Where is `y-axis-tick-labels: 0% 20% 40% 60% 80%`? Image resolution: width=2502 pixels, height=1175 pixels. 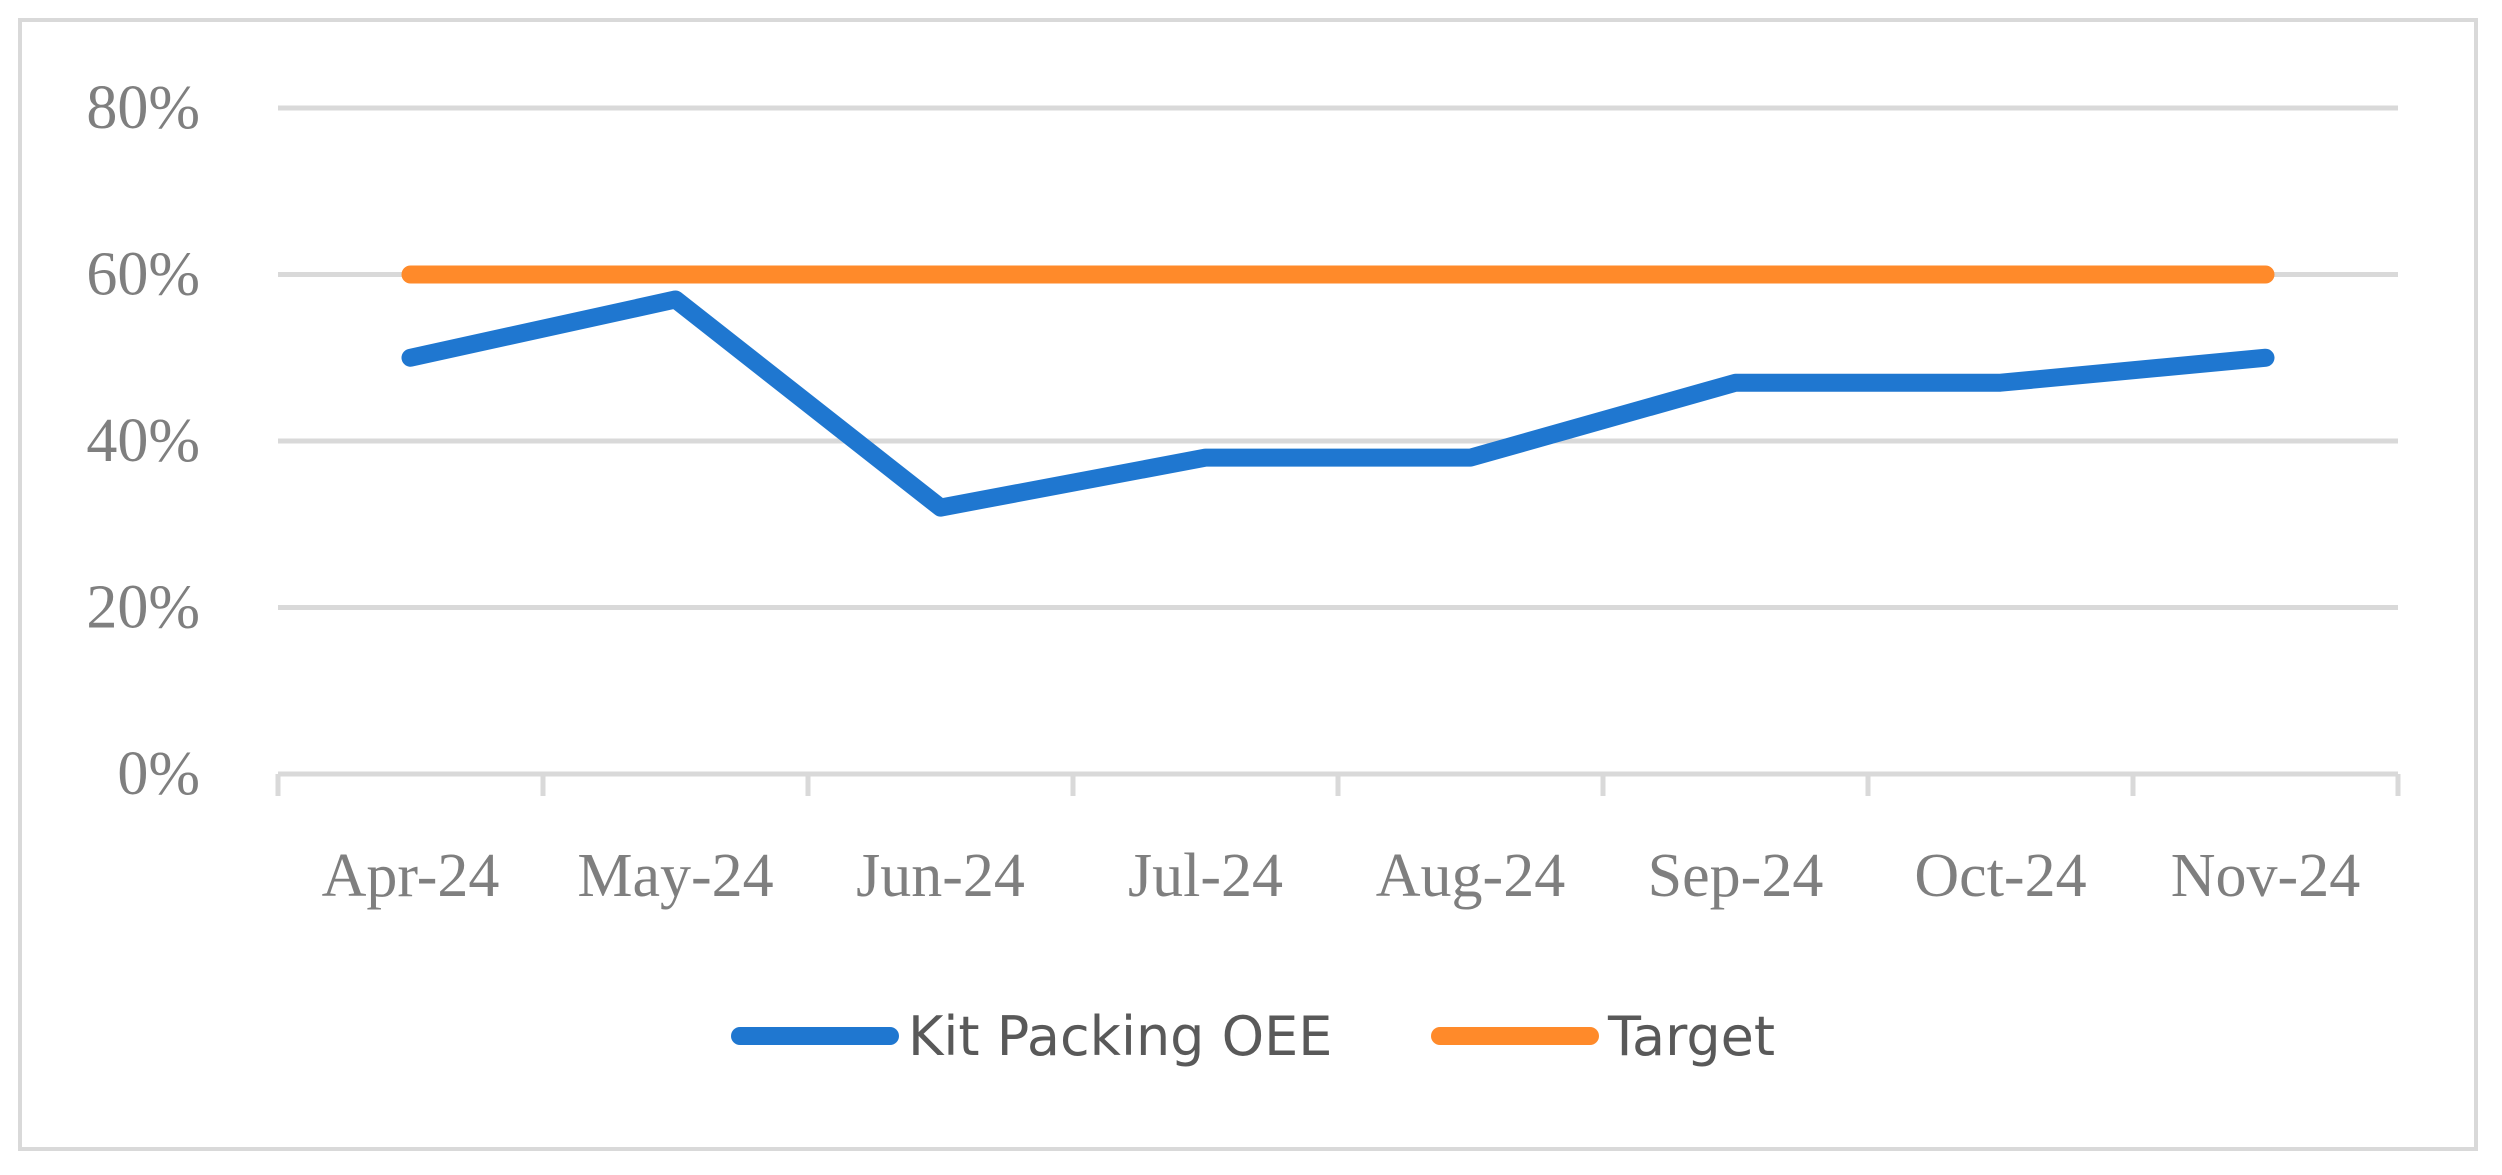
y-axis-tick-labels: 0% 20% 40% 60% 80% is located at coordinates (143, 441).